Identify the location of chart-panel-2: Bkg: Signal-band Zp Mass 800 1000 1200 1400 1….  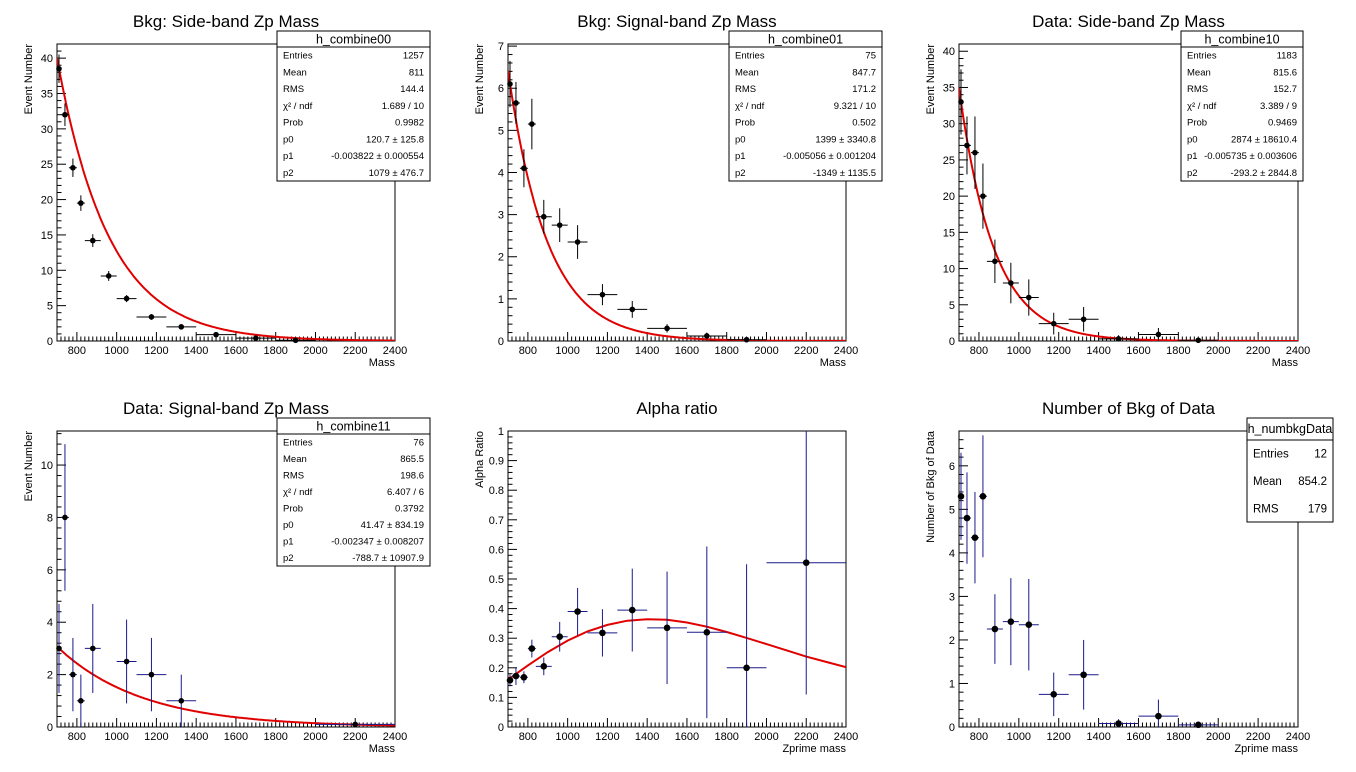
(678, 190).